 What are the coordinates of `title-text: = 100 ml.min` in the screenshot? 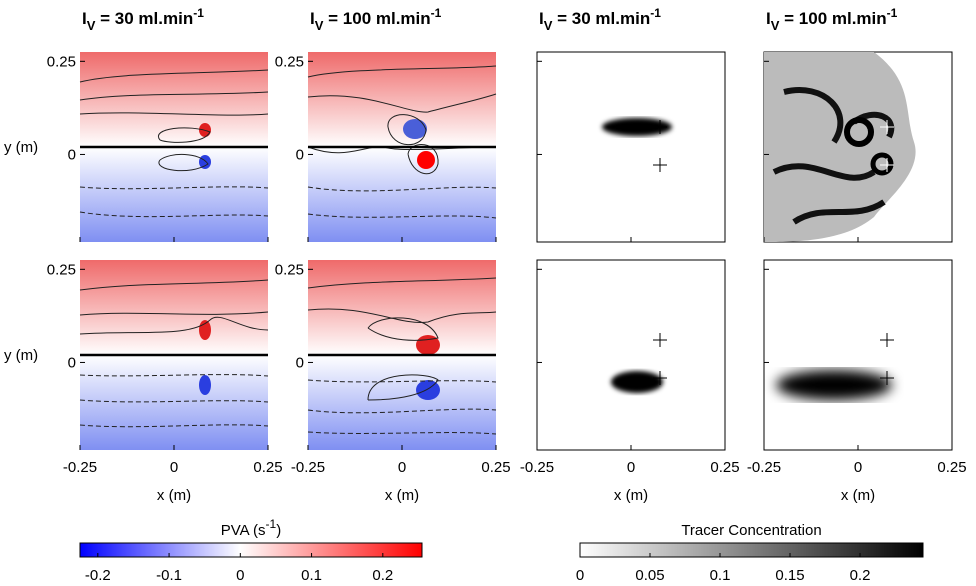 It's located at (376, 18).